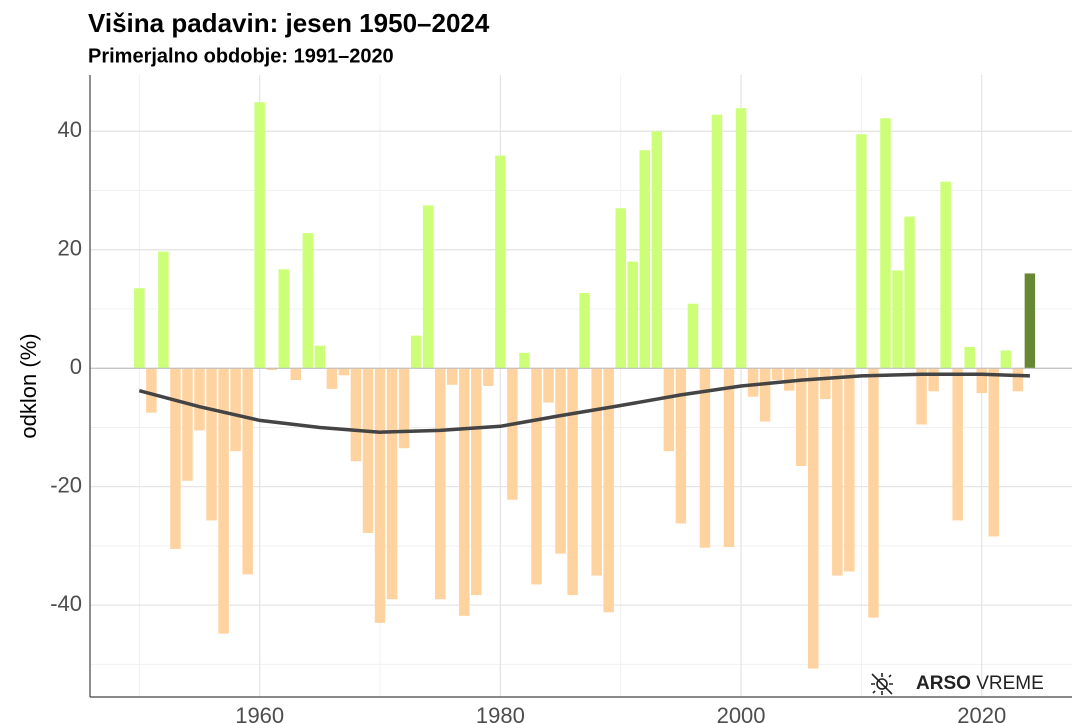 The image size is (1074, 723). What do you see at coordinates (259, 713) in the screenshot?
I see `x-tick-label: 1960` at bounding box center [259, 713].